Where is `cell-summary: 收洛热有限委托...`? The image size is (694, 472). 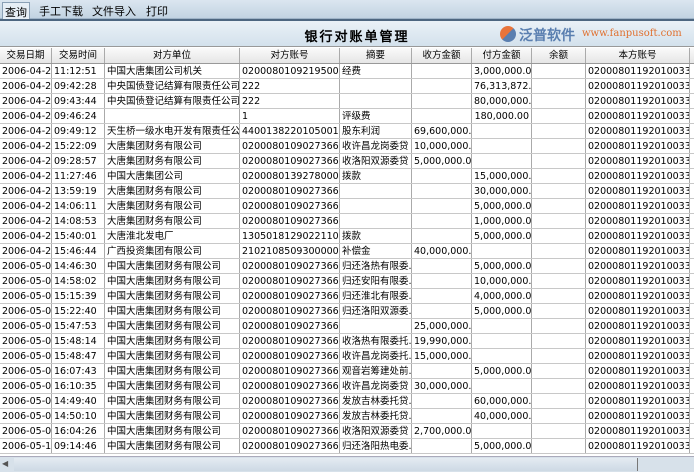 cell-summary: 收洛热有限委托... is located at coordinates (377, 341).